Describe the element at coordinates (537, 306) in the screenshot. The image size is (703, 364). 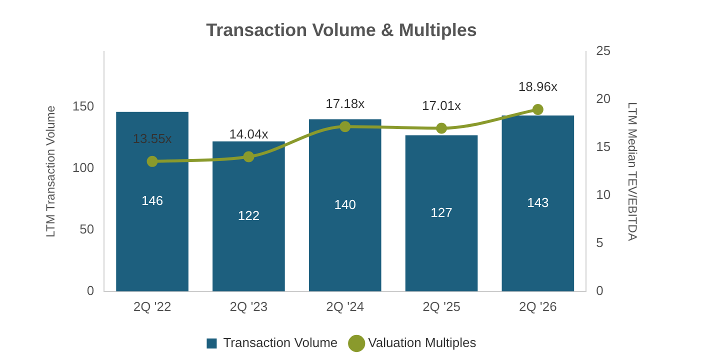
I see `x-tick-label: 2Q '26` at that location.